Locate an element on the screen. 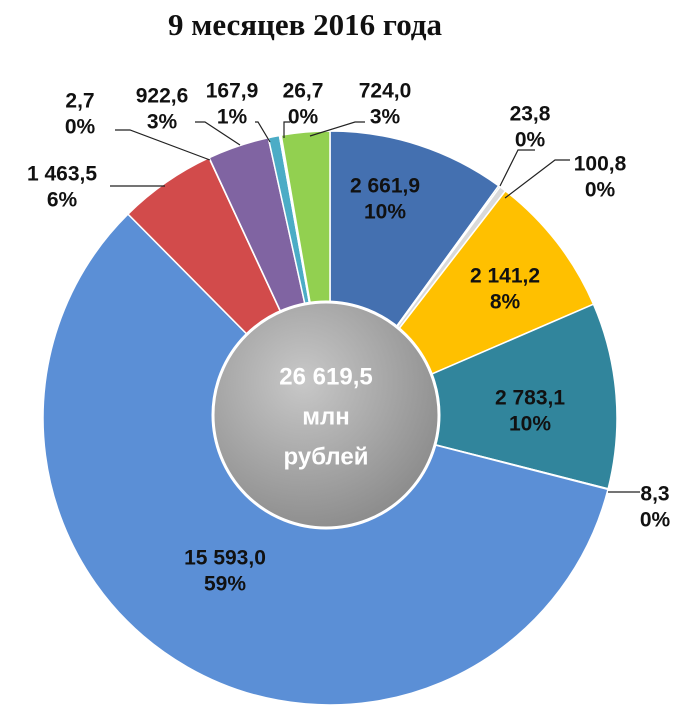 The image size is (675, 715). center-label: млн is located at coordinates (326, 416).